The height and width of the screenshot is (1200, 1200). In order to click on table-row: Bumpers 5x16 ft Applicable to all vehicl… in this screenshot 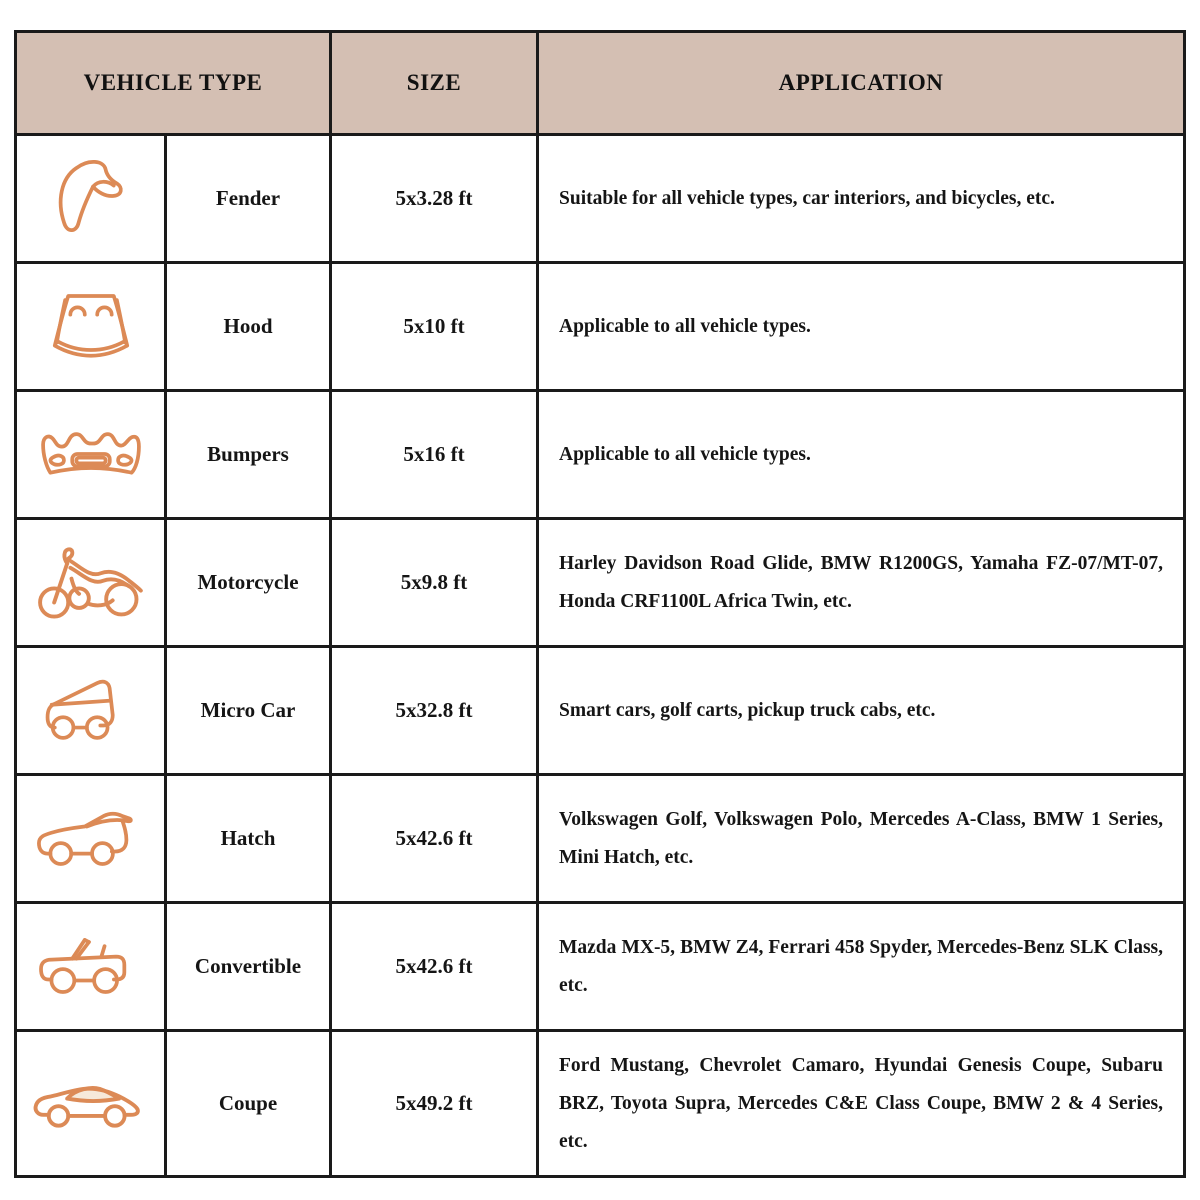, I will do `click(600, 453)`.